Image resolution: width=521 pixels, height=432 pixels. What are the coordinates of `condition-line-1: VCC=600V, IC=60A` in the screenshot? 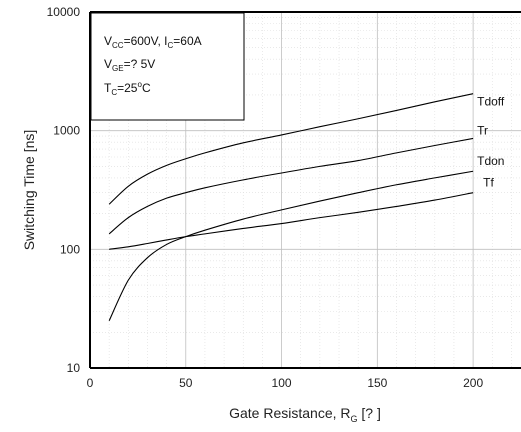 It's located at (153, 42).